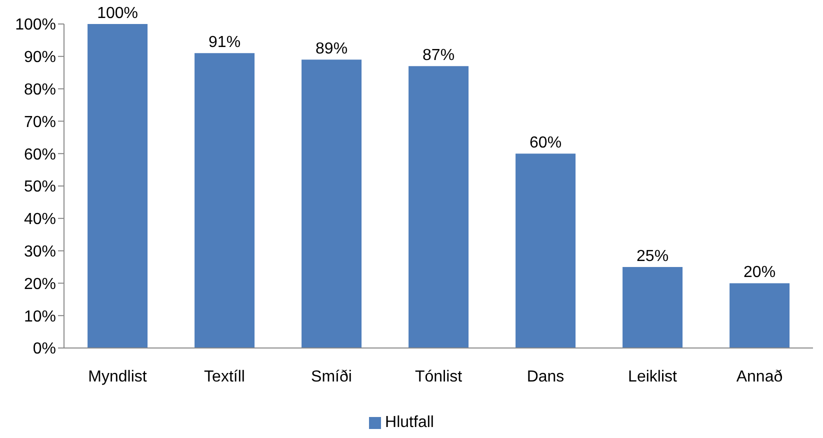  Describe the element at coordinates (35, 25) in the screenshot. I see `y-tick-label: 100%` at that location.